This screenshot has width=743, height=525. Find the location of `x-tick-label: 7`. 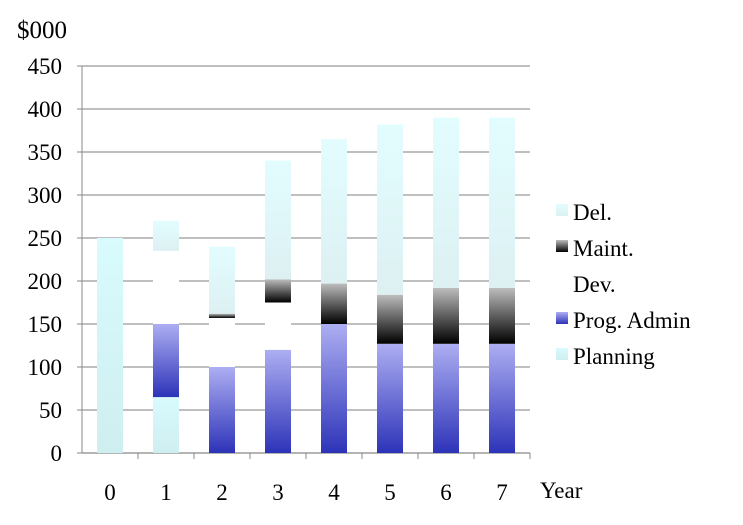

x-tick-label: 7 is located at coordinates (502, 492).